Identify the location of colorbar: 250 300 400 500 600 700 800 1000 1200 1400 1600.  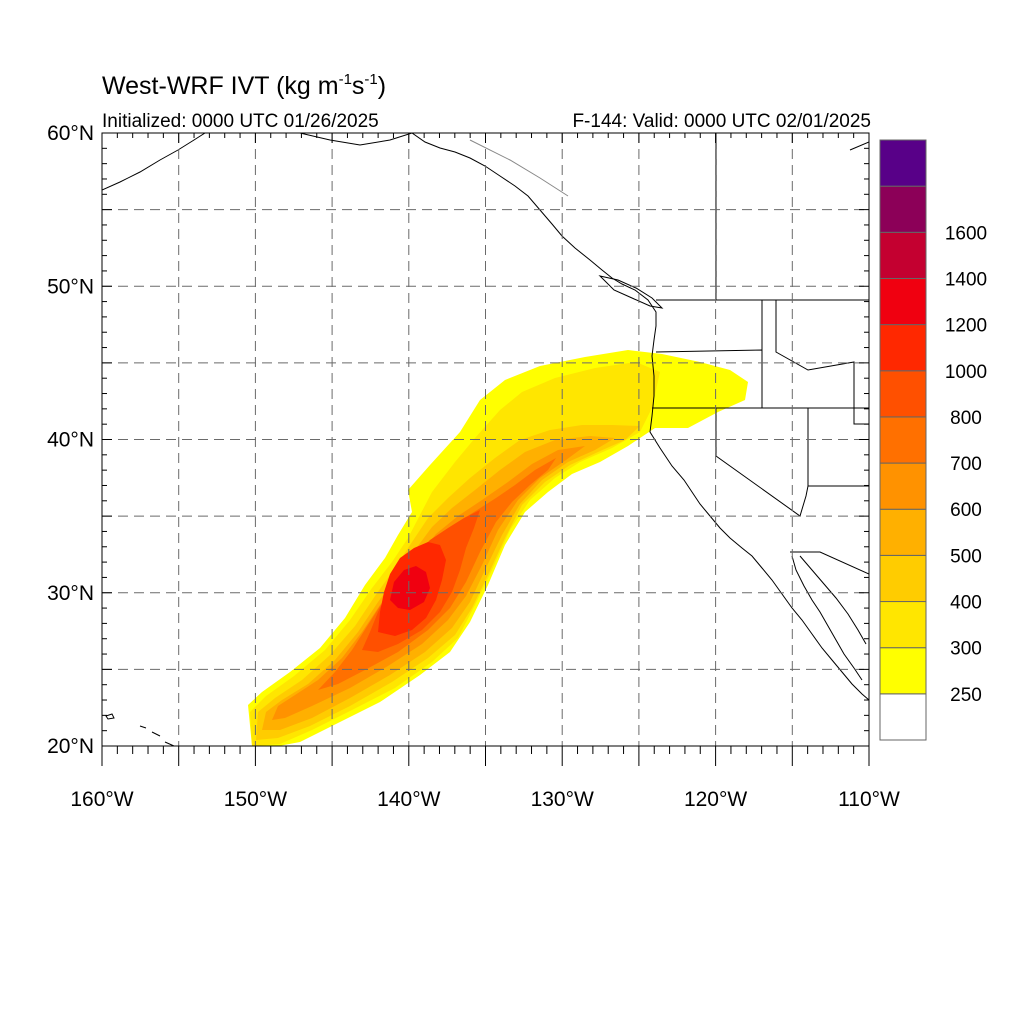
(933, 440).